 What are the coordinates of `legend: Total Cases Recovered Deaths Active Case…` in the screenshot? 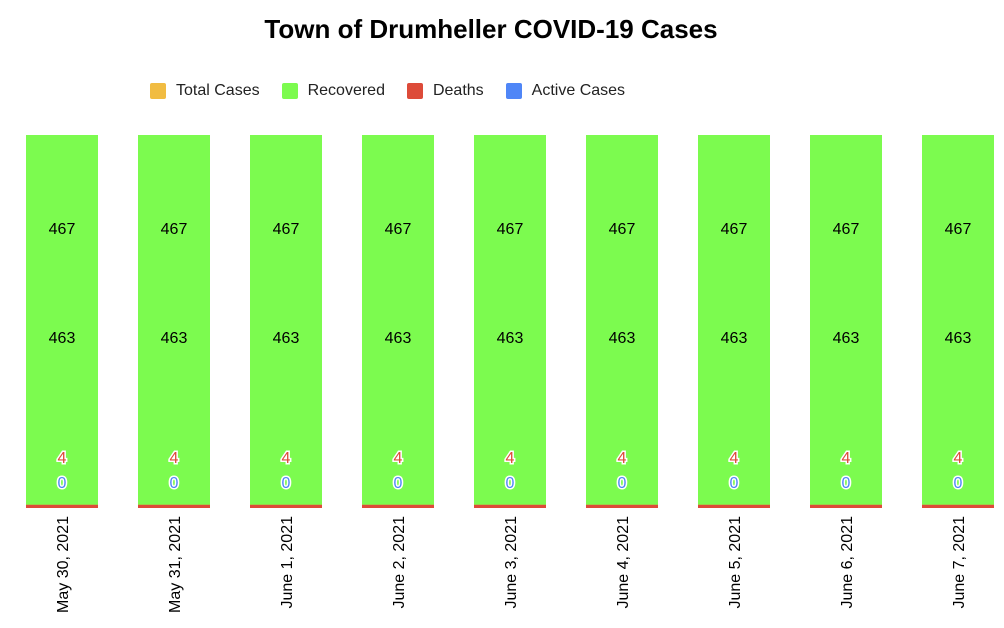 It's located at (387, 91).